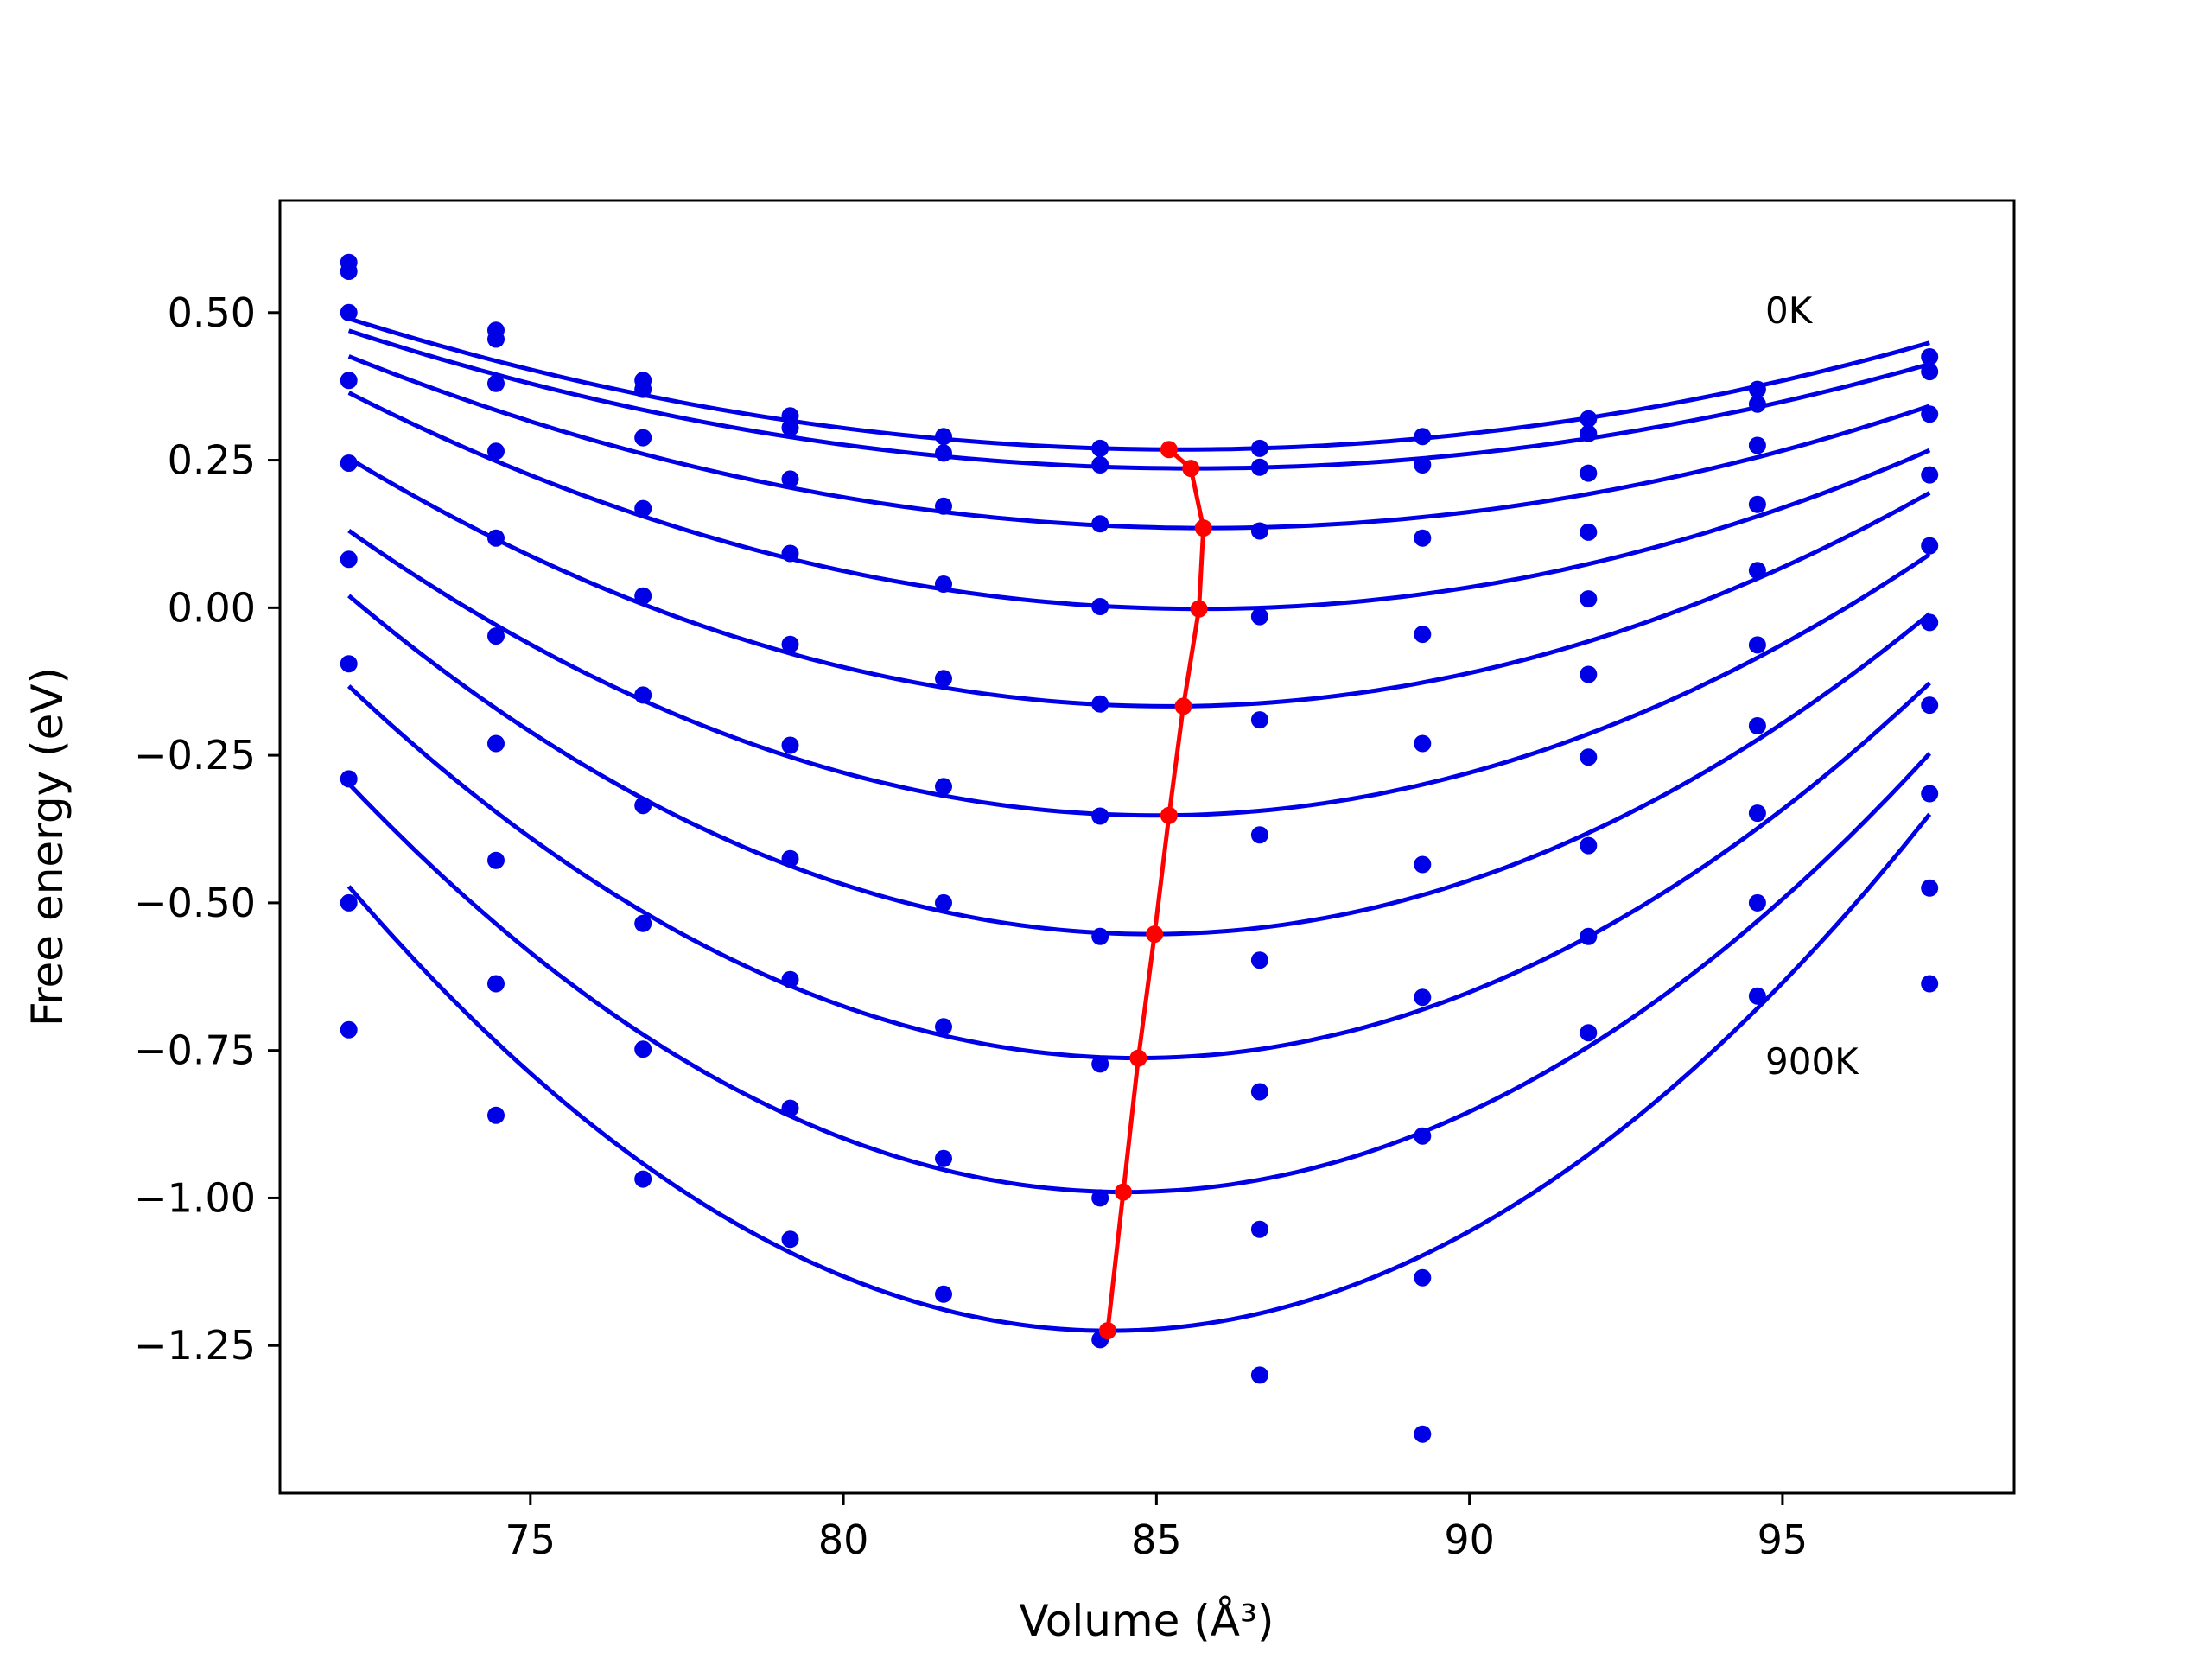 The image size is (2212, 1659). Describe the element at coordinates (195, 903) in the screenshot. I see `y-tick-label: −0.50` at that location.